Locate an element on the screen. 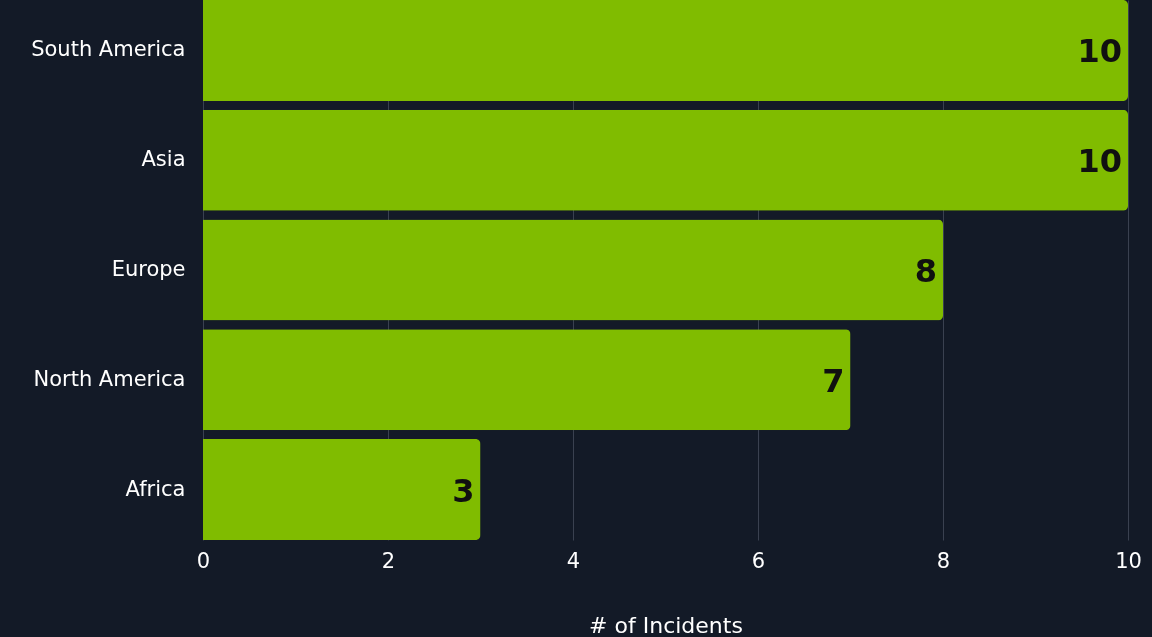  x-tick-label: 8 is located at coordinates (943, 560).